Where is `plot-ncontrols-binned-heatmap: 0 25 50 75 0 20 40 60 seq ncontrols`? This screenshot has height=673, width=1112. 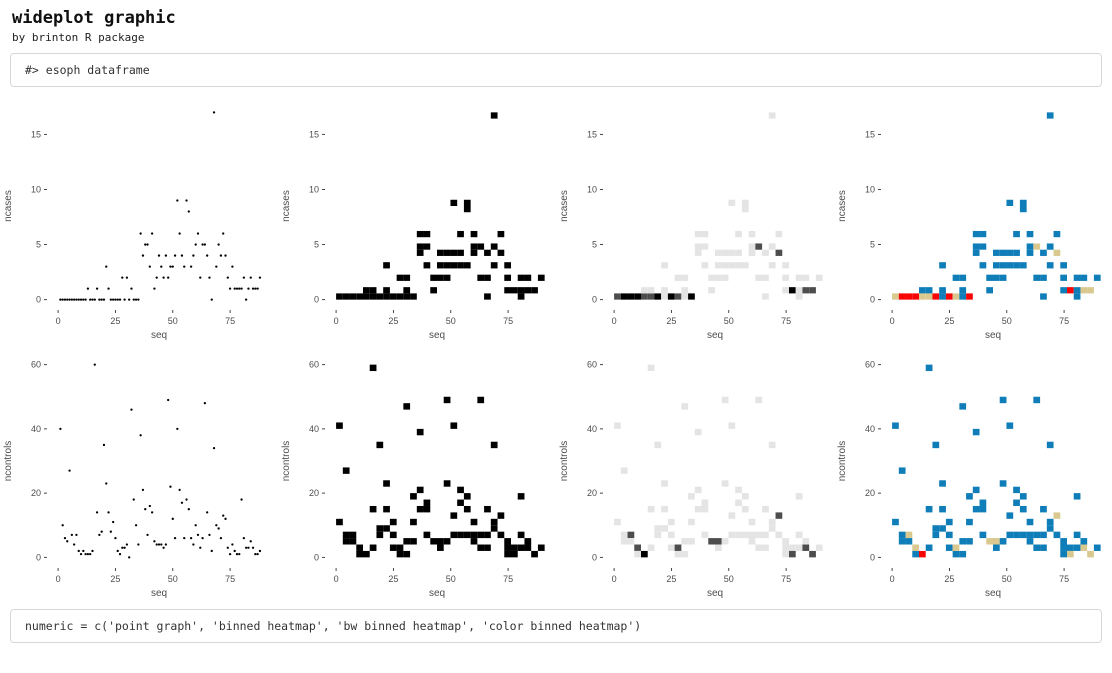 plot-ncontrols-binned-heatmap: 0 25 50 75 0 20 40 60 seq ncontrols is located at coordinates (417, 474).